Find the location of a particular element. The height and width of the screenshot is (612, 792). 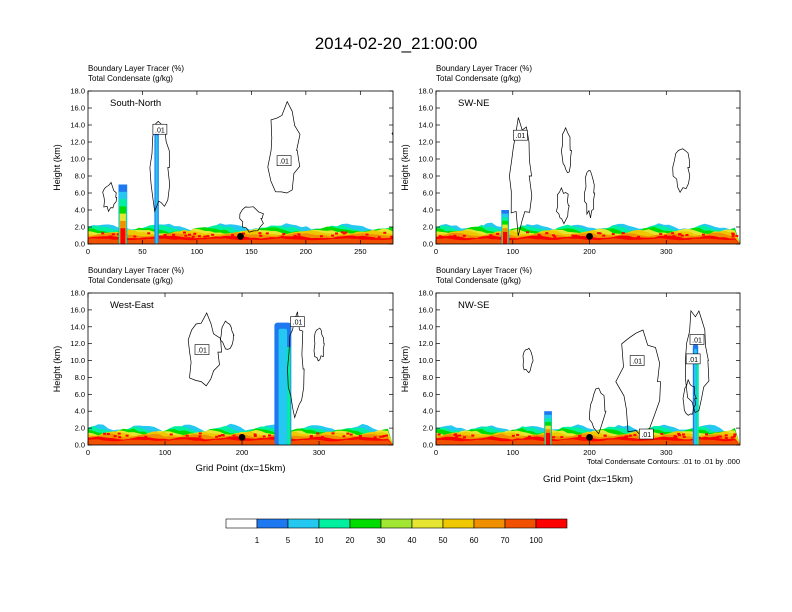

panel-name: NW-SE is located at coordinates (474, 305).